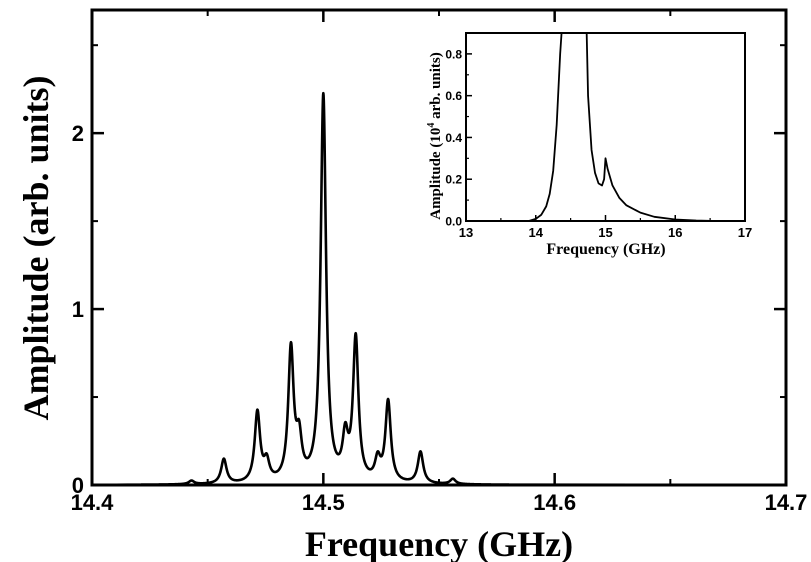 Image resolution: width=811 pixels, height=562 pixels. I want to click on inset-y-tick-label: 0.4, so click(453, 138).